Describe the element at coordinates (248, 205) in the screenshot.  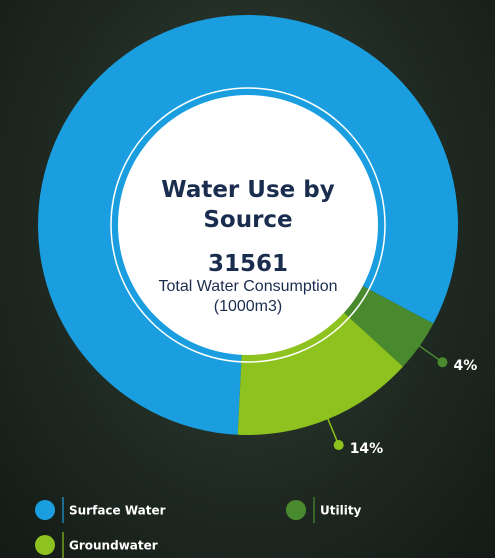
I see `chart-title: Water Use by Source` at that location.